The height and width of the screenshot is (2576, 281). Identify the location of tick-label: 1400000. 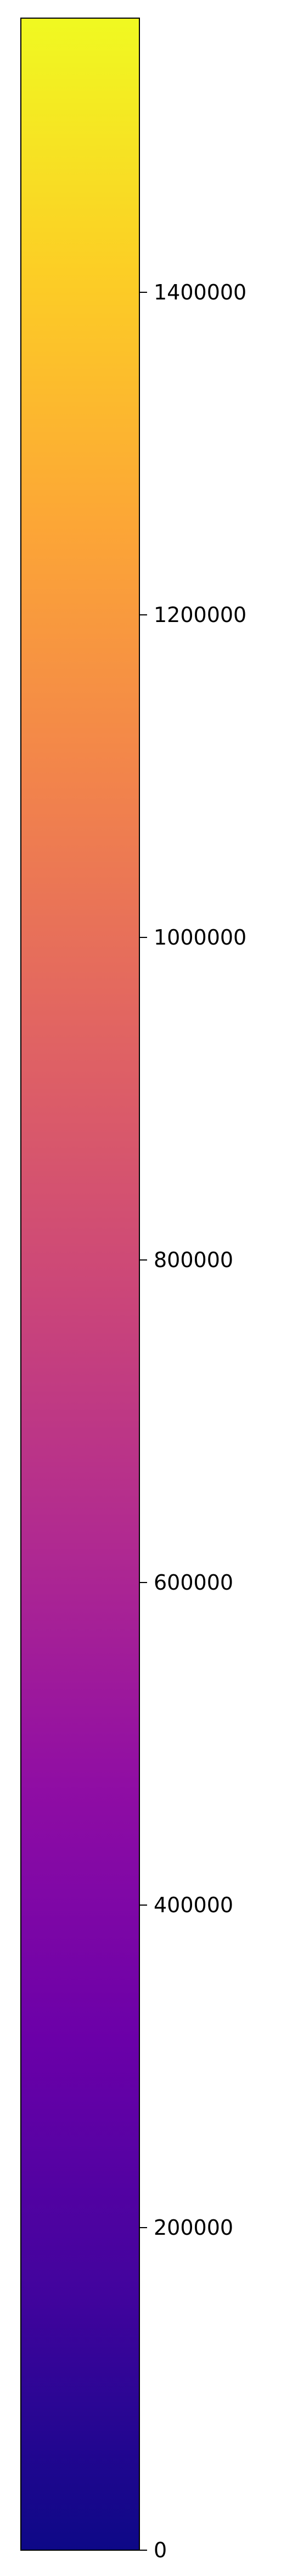
(200, 292).